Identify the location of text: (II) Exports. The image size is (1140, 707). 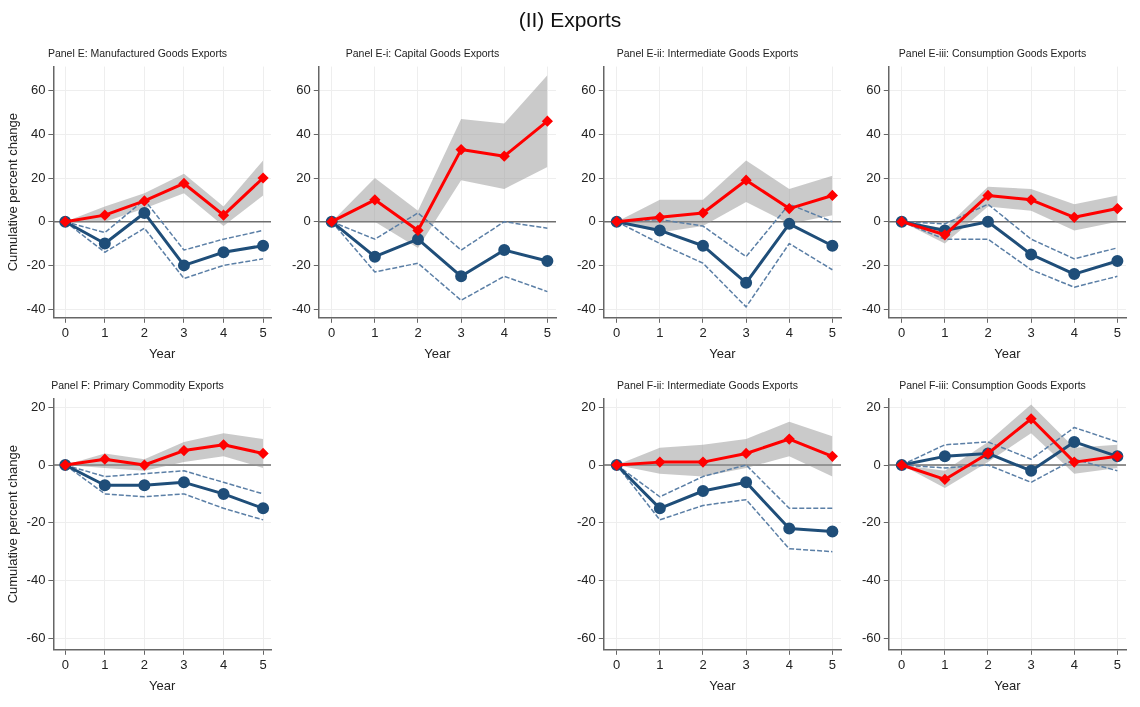
(570, 20).